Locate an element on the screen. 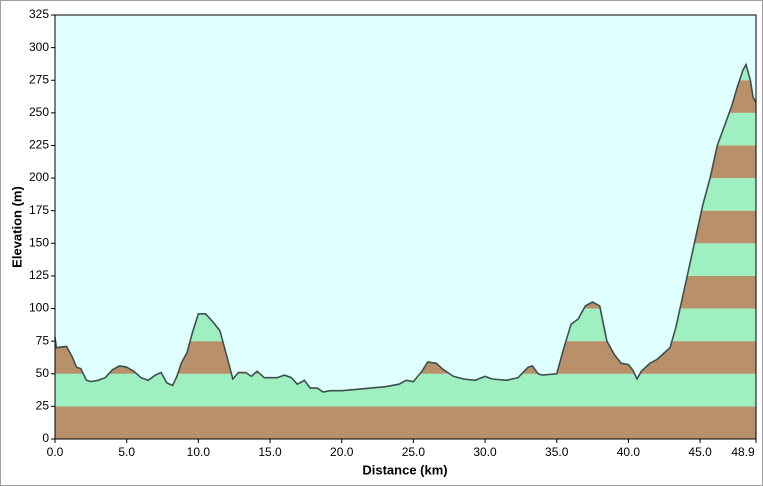 The image size is (763, 486). x-axis-title: Distance (km) is located at coordinates (404, 469).